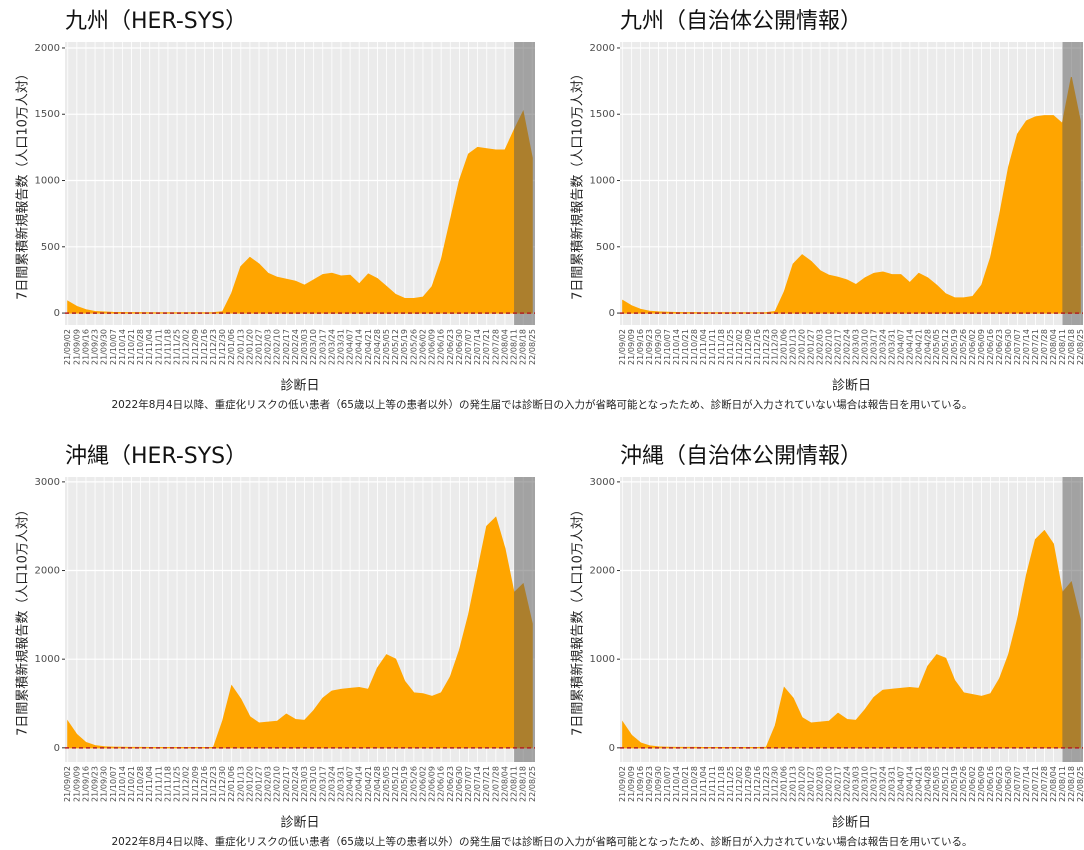 Image resolution: width=1084 pixels, height=850 pixels. Describe the element at coordinates (631, 347) in the screenshot. I see `x-tick-label: 21/09/09` at that location.